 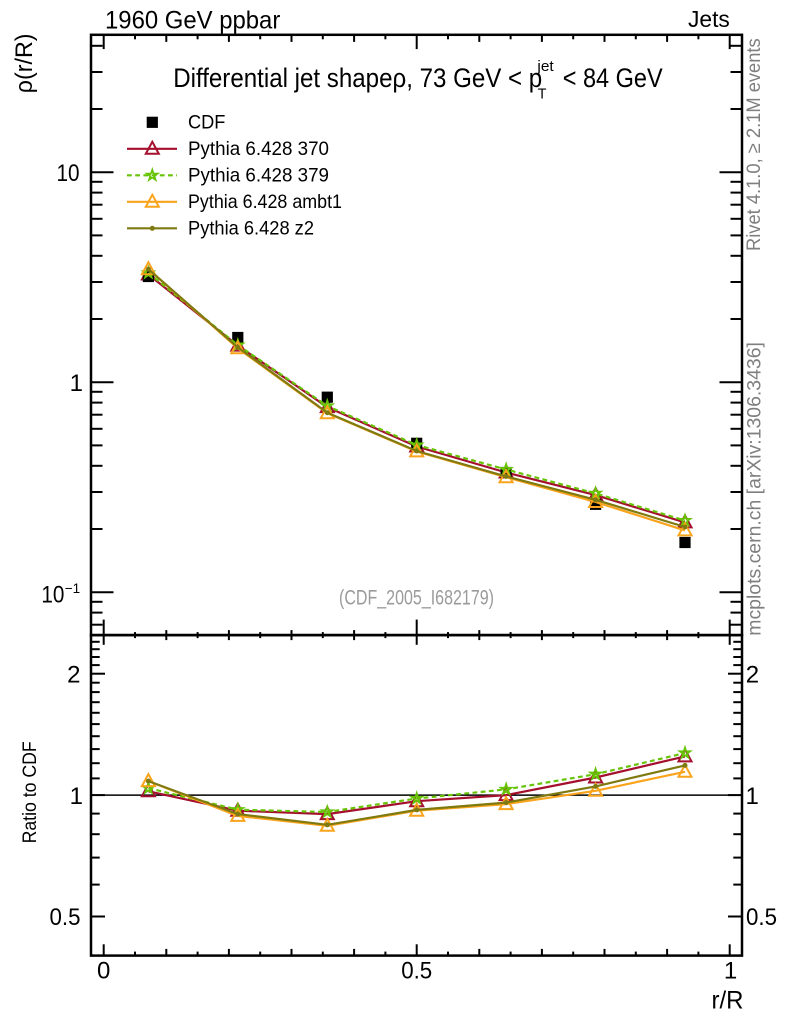 What do you see at coordinates (24, 63) in the screenshot?
I see `svg-text: ρ(r/R)` at bounding box center [24, 63].